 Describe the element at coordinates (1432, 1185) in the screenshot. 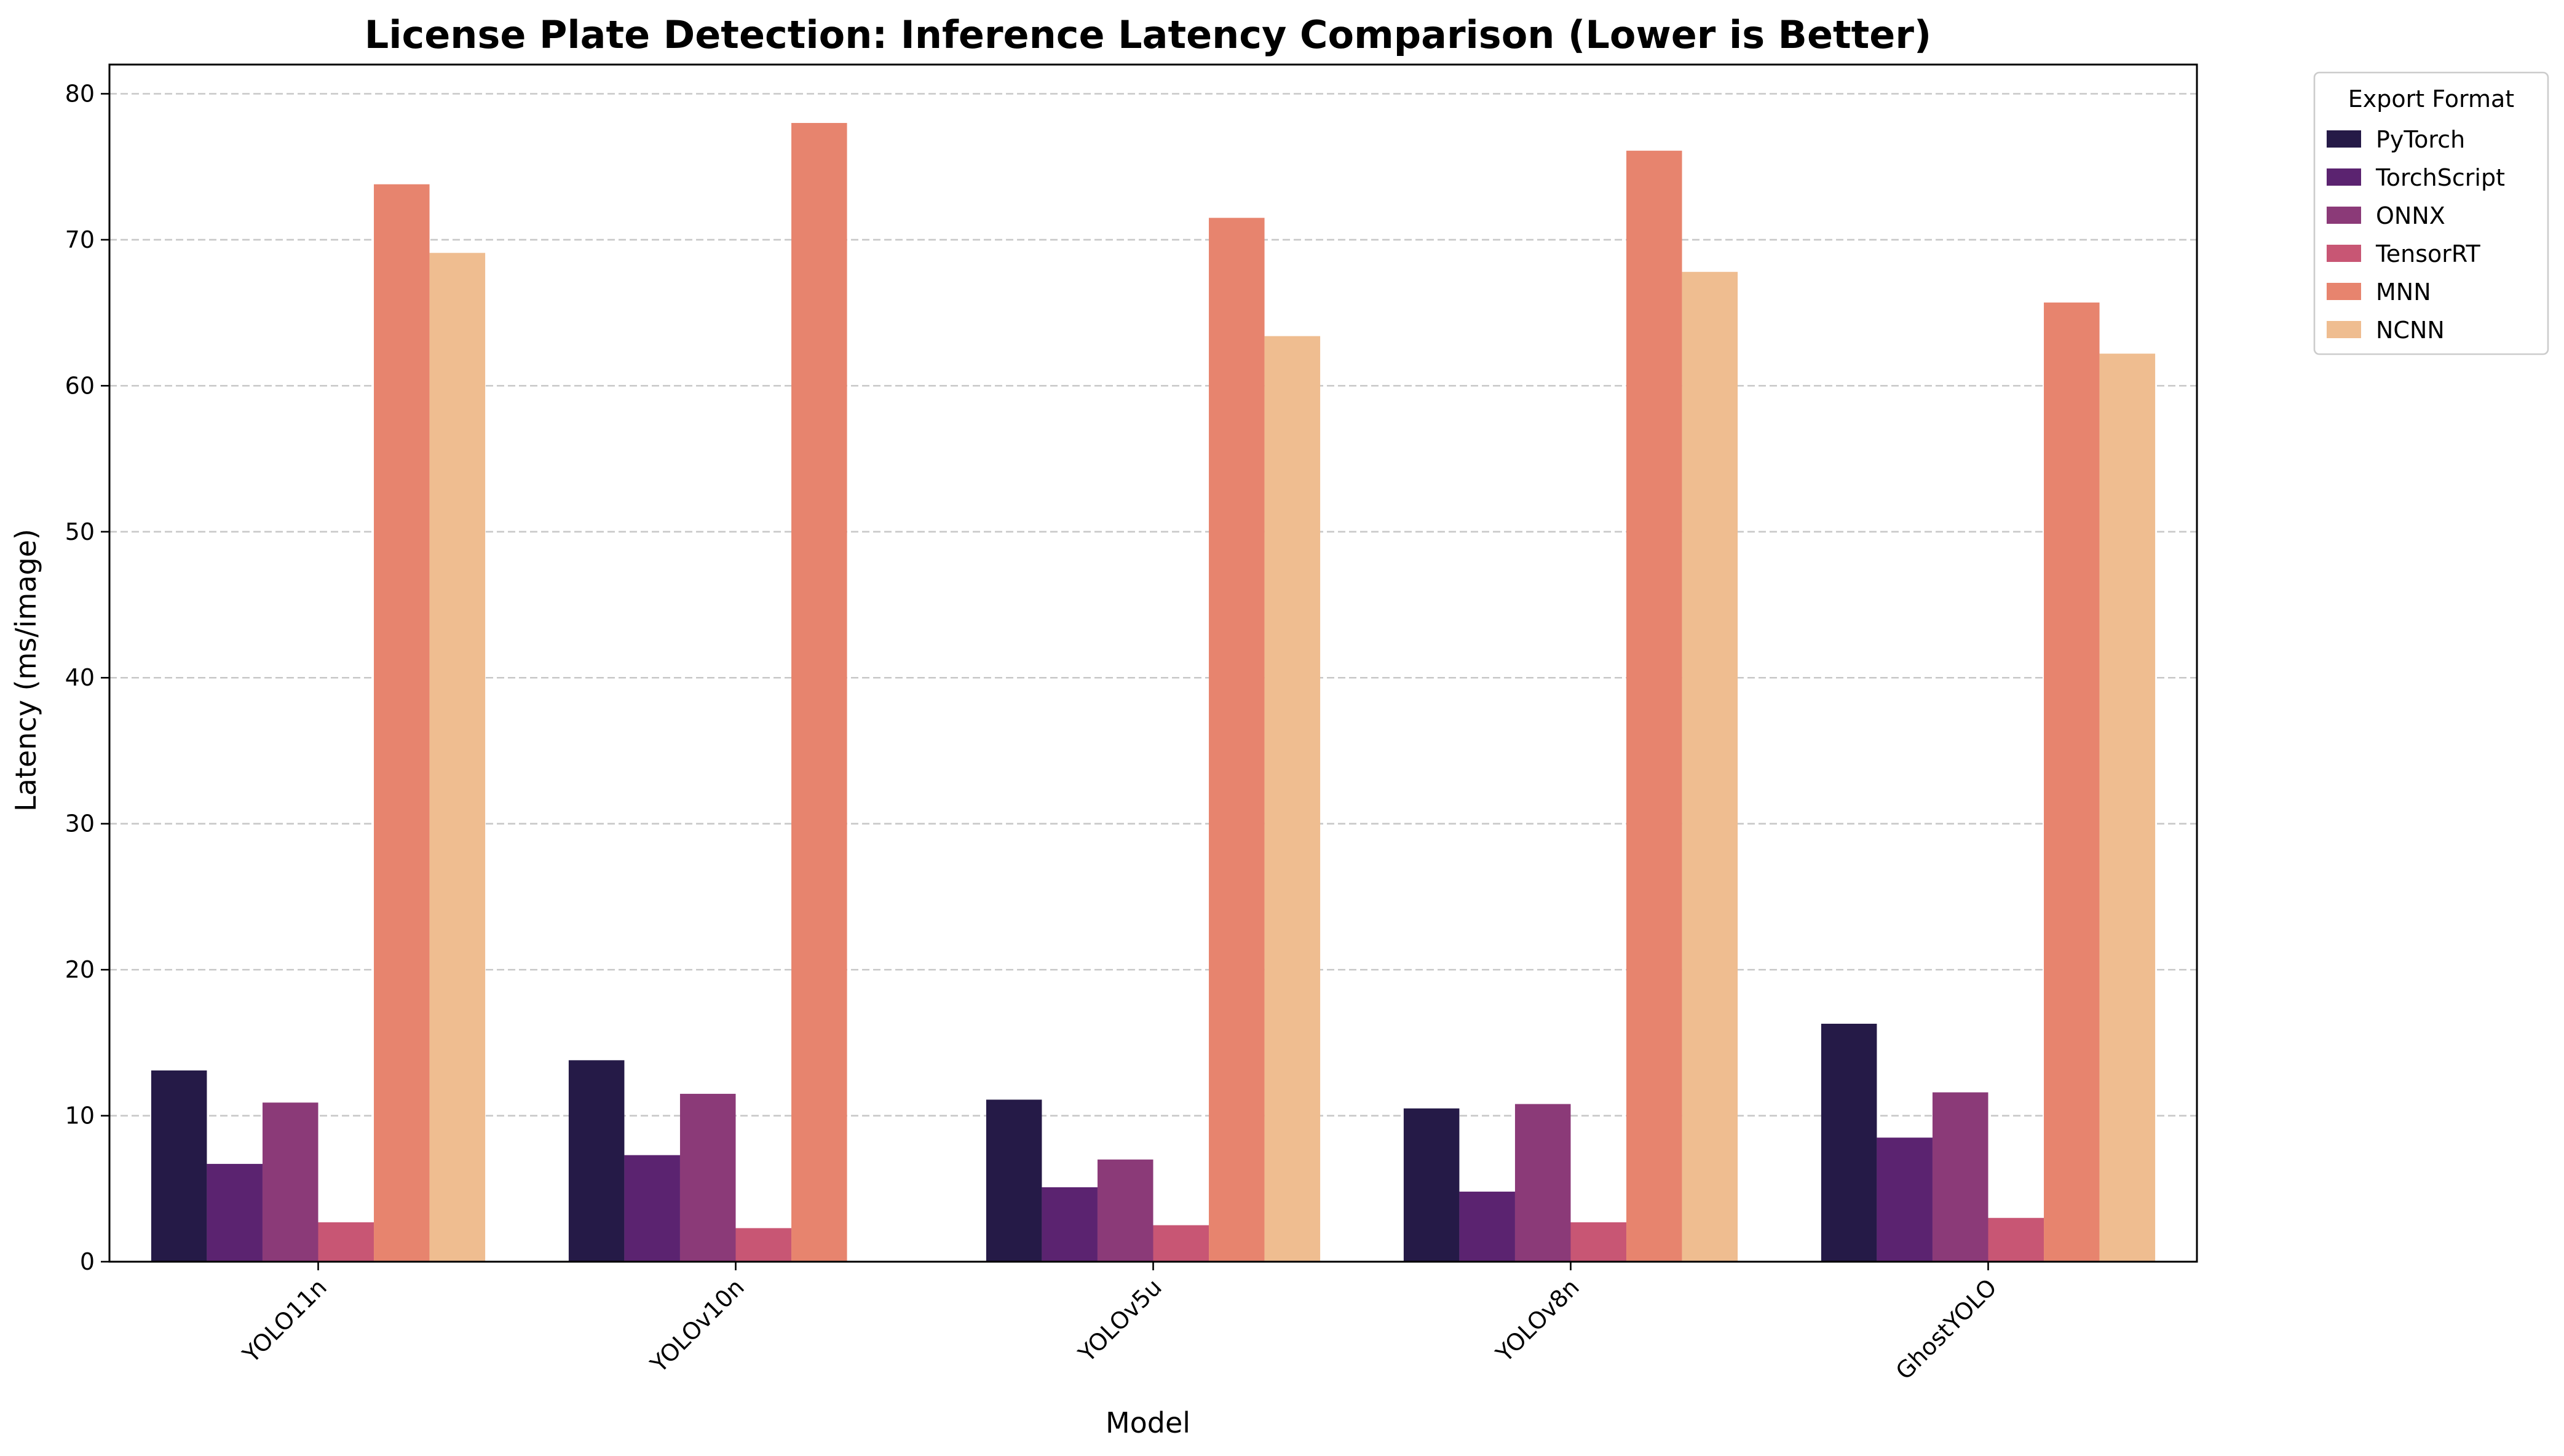

I see `bar-pytorch-yolov8n` at that location.